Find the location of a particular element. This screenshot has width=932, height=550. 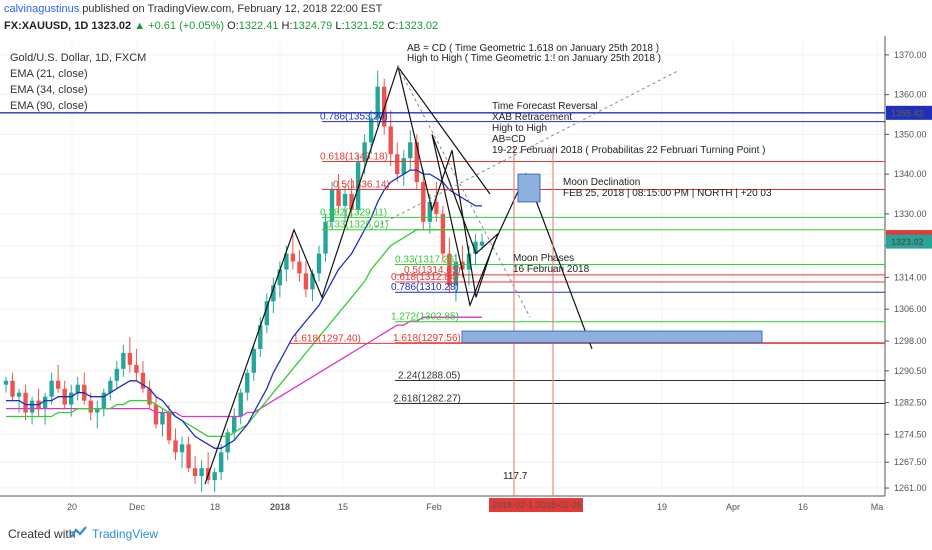

time-tick-label: 15 is located at coordinates (343, 507).